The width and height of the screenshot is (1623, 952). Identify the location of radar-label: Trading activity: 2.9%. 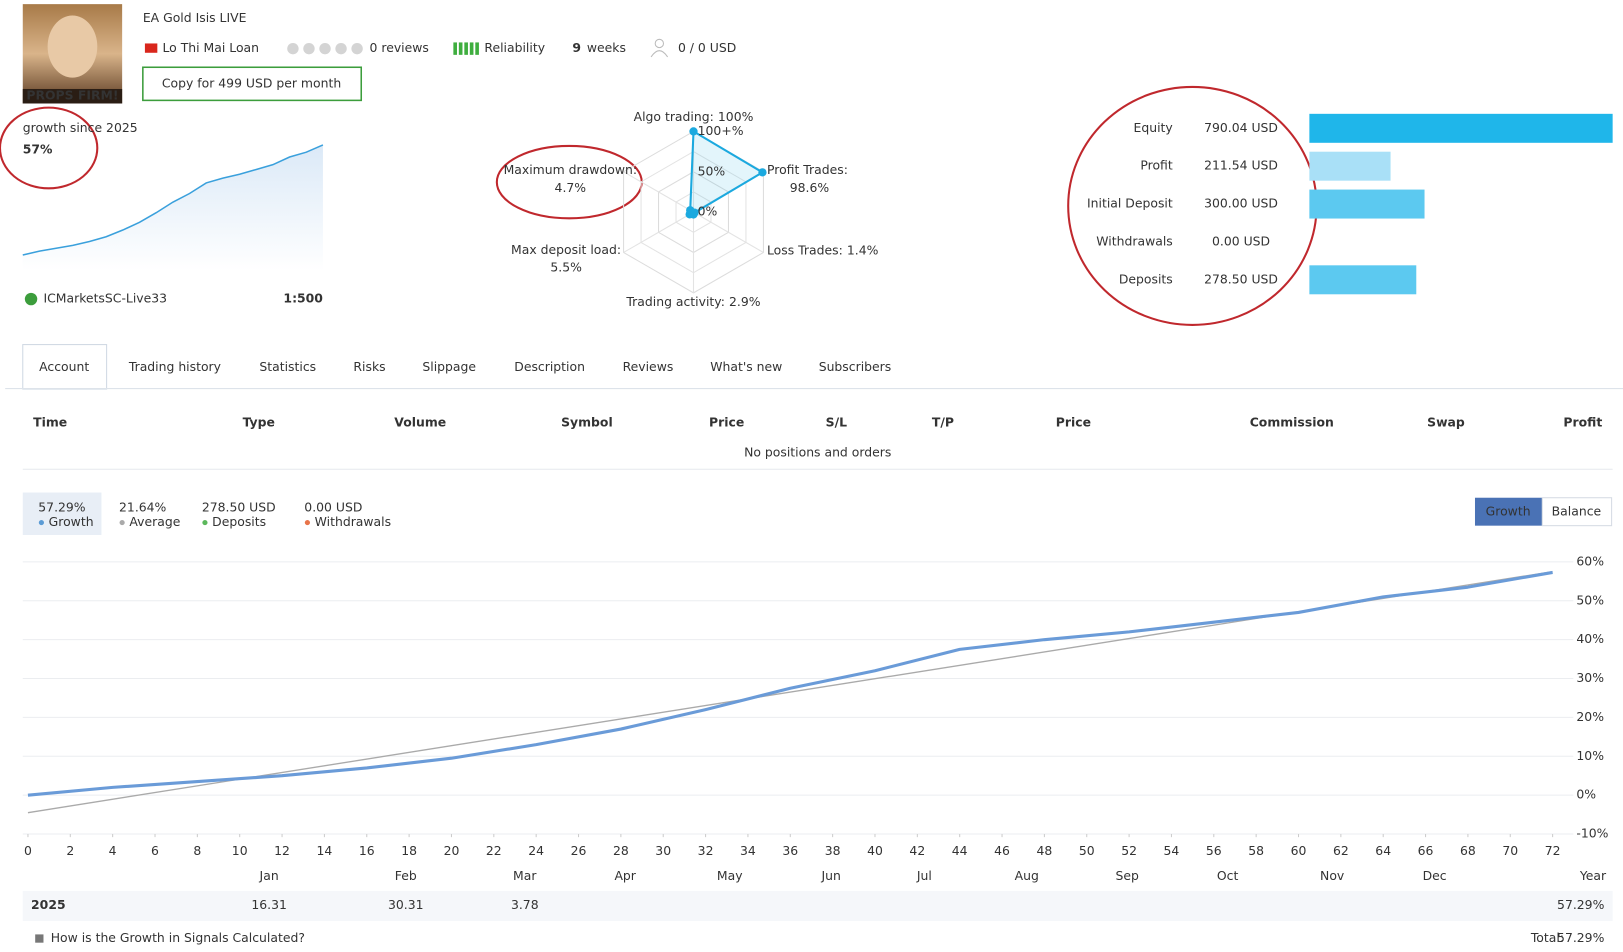
(692, 301).